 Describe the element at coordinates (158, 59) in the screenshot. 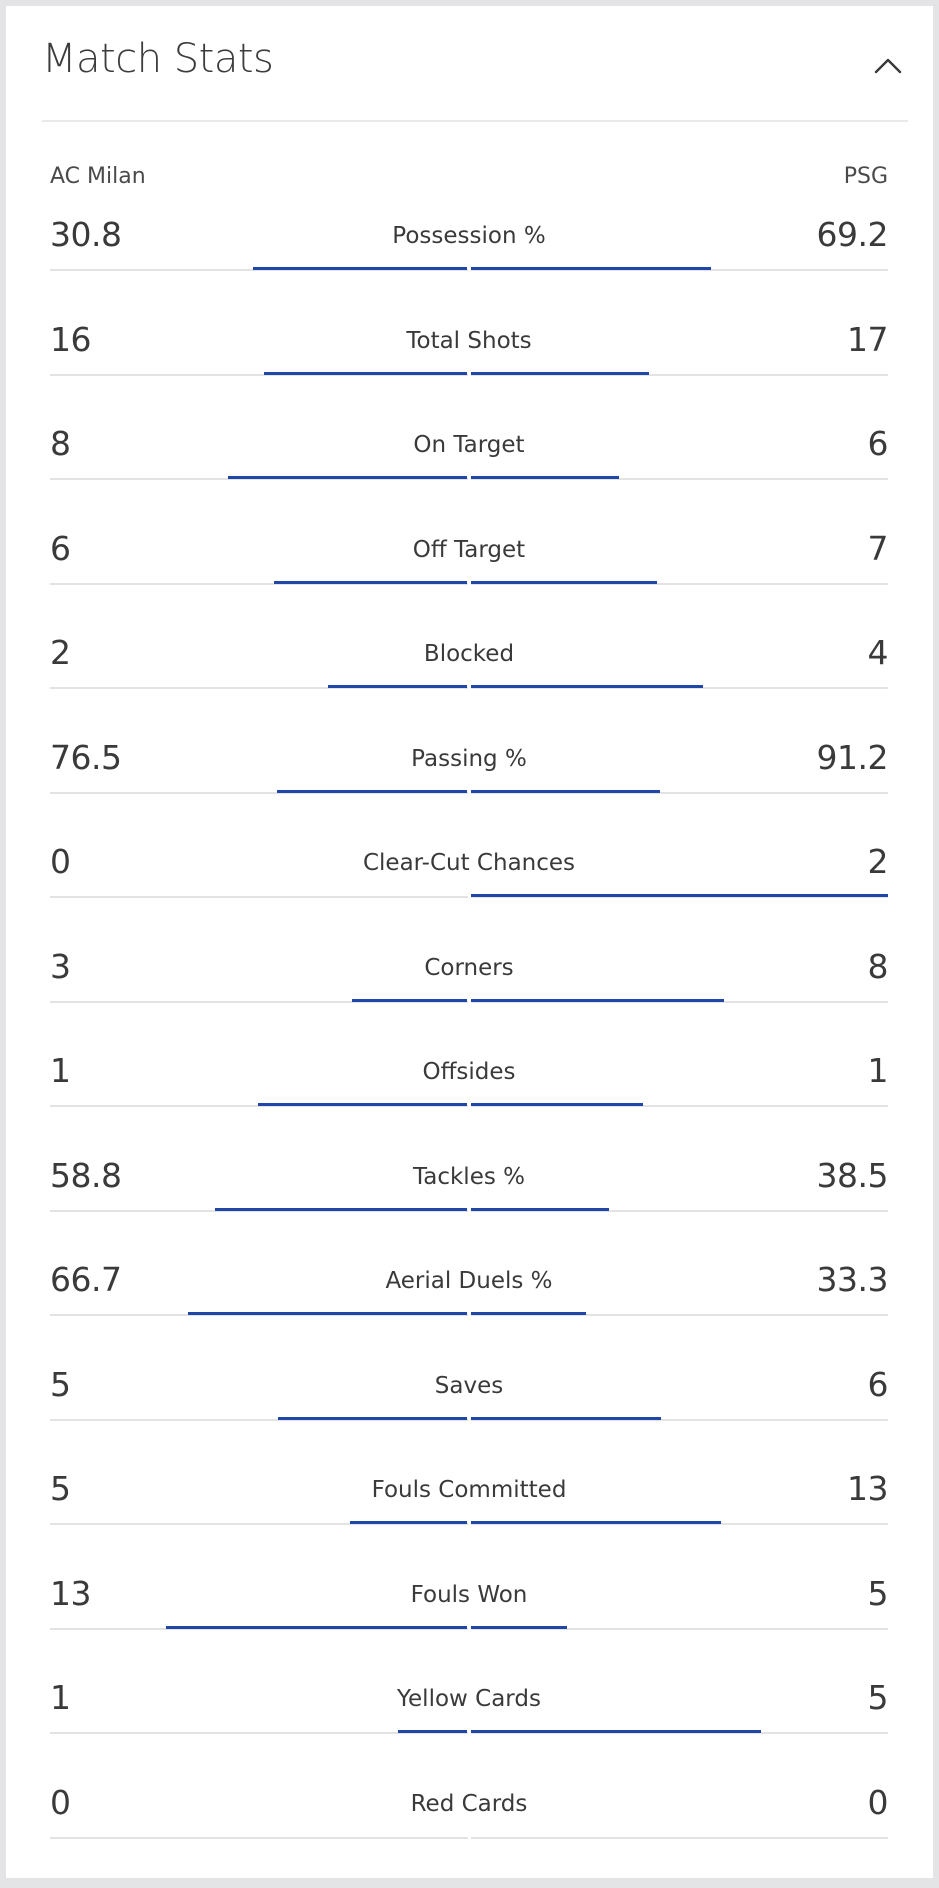

I see `page-title: Match Stats` at that location.